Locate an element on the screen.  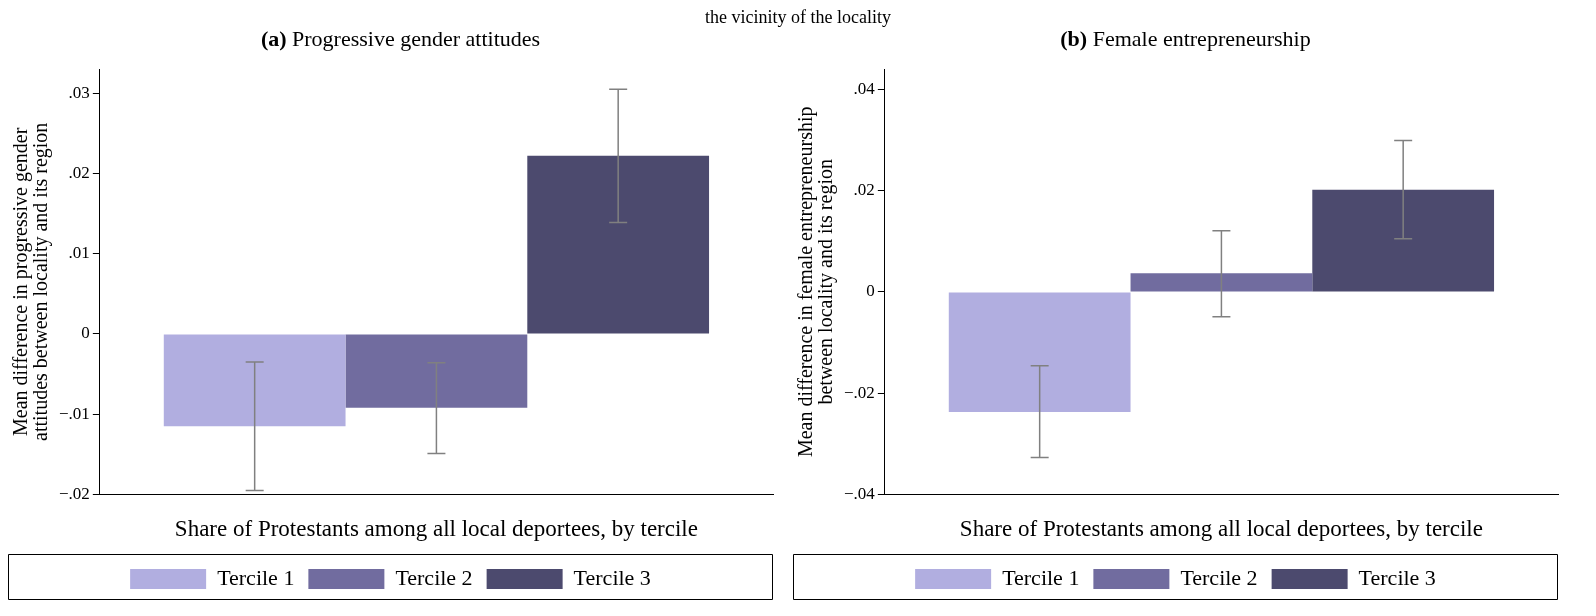
y-tick-label: .03 is located at coordinates (79, 92).